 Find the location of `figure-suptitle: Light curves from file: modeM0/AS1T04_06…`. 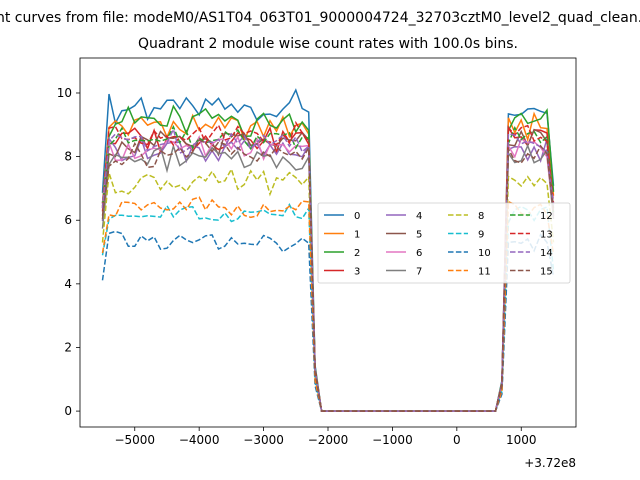

figure-suptitle: Light curves from file: modeM0/AS1T04_06… is located at coordinates (320, 18).